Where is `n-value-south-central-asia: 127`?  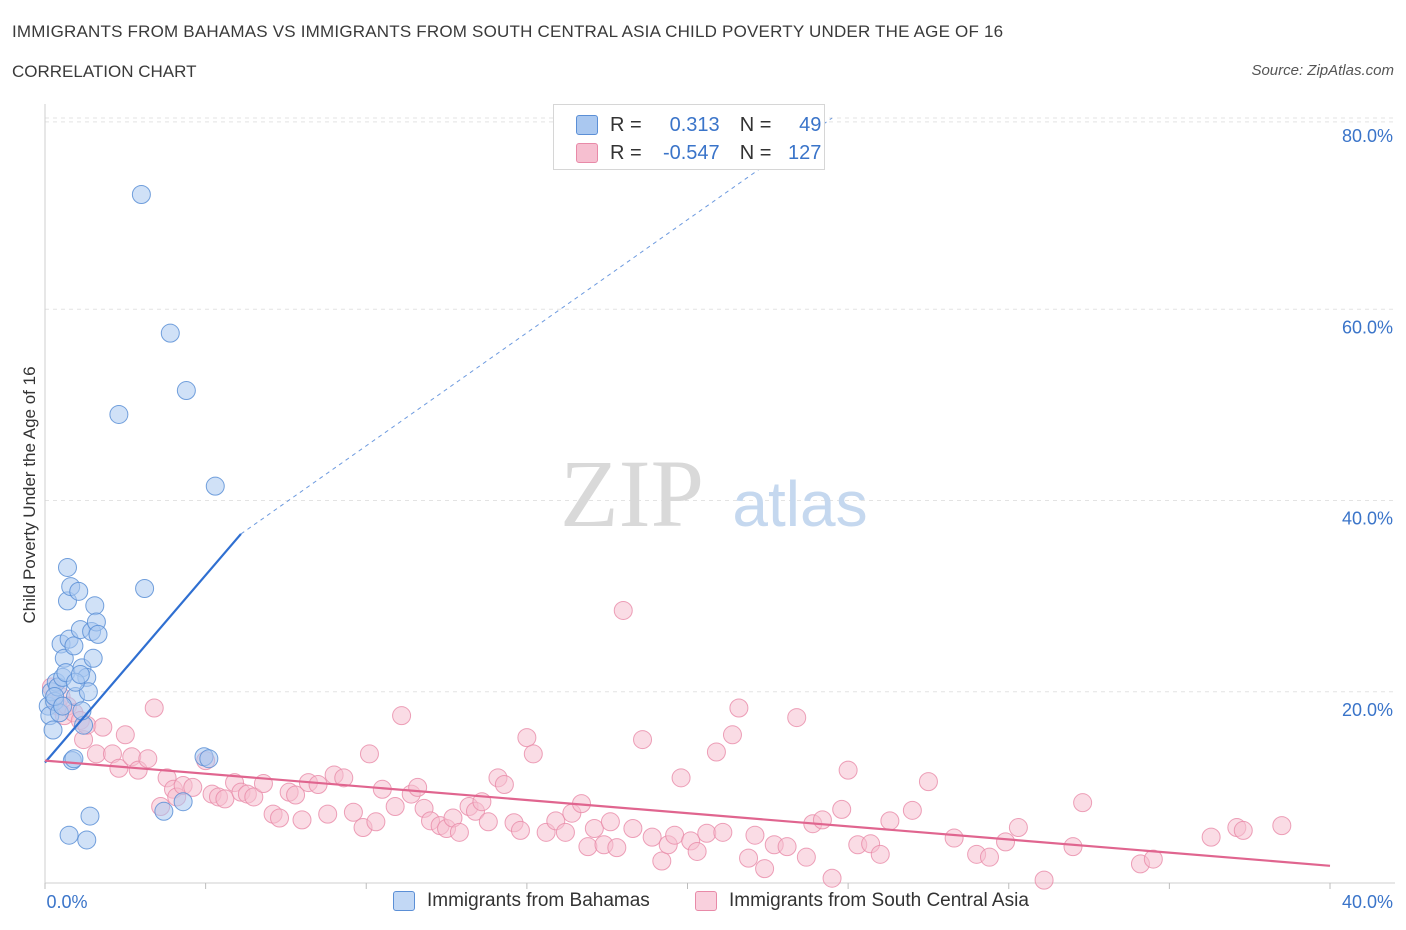
n-value-south-central-asia: 127 is located at coordinates (805, 152).